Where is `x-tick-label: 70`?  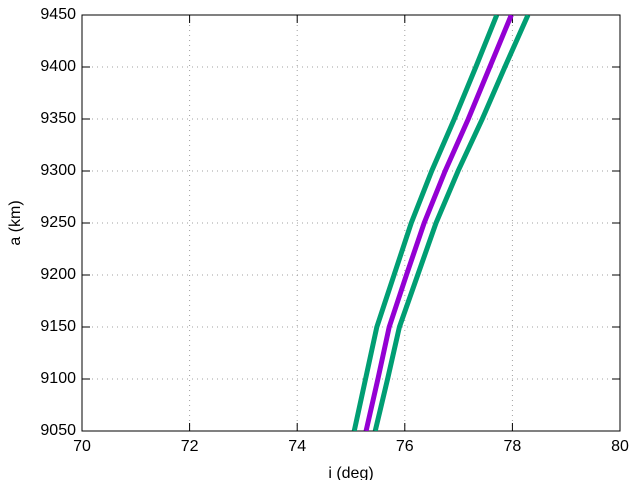 x-tick-label: 70 is located at coordinates (82, 446).